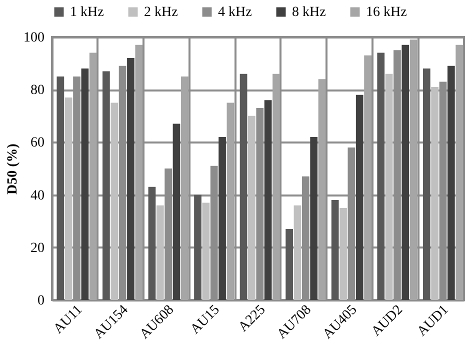 Image resolution: width=472 pixels, height=347 pixels. Describe the element at coordinates (34, 38) in the screenshot. I see `y-tick-label: 100` at that location.